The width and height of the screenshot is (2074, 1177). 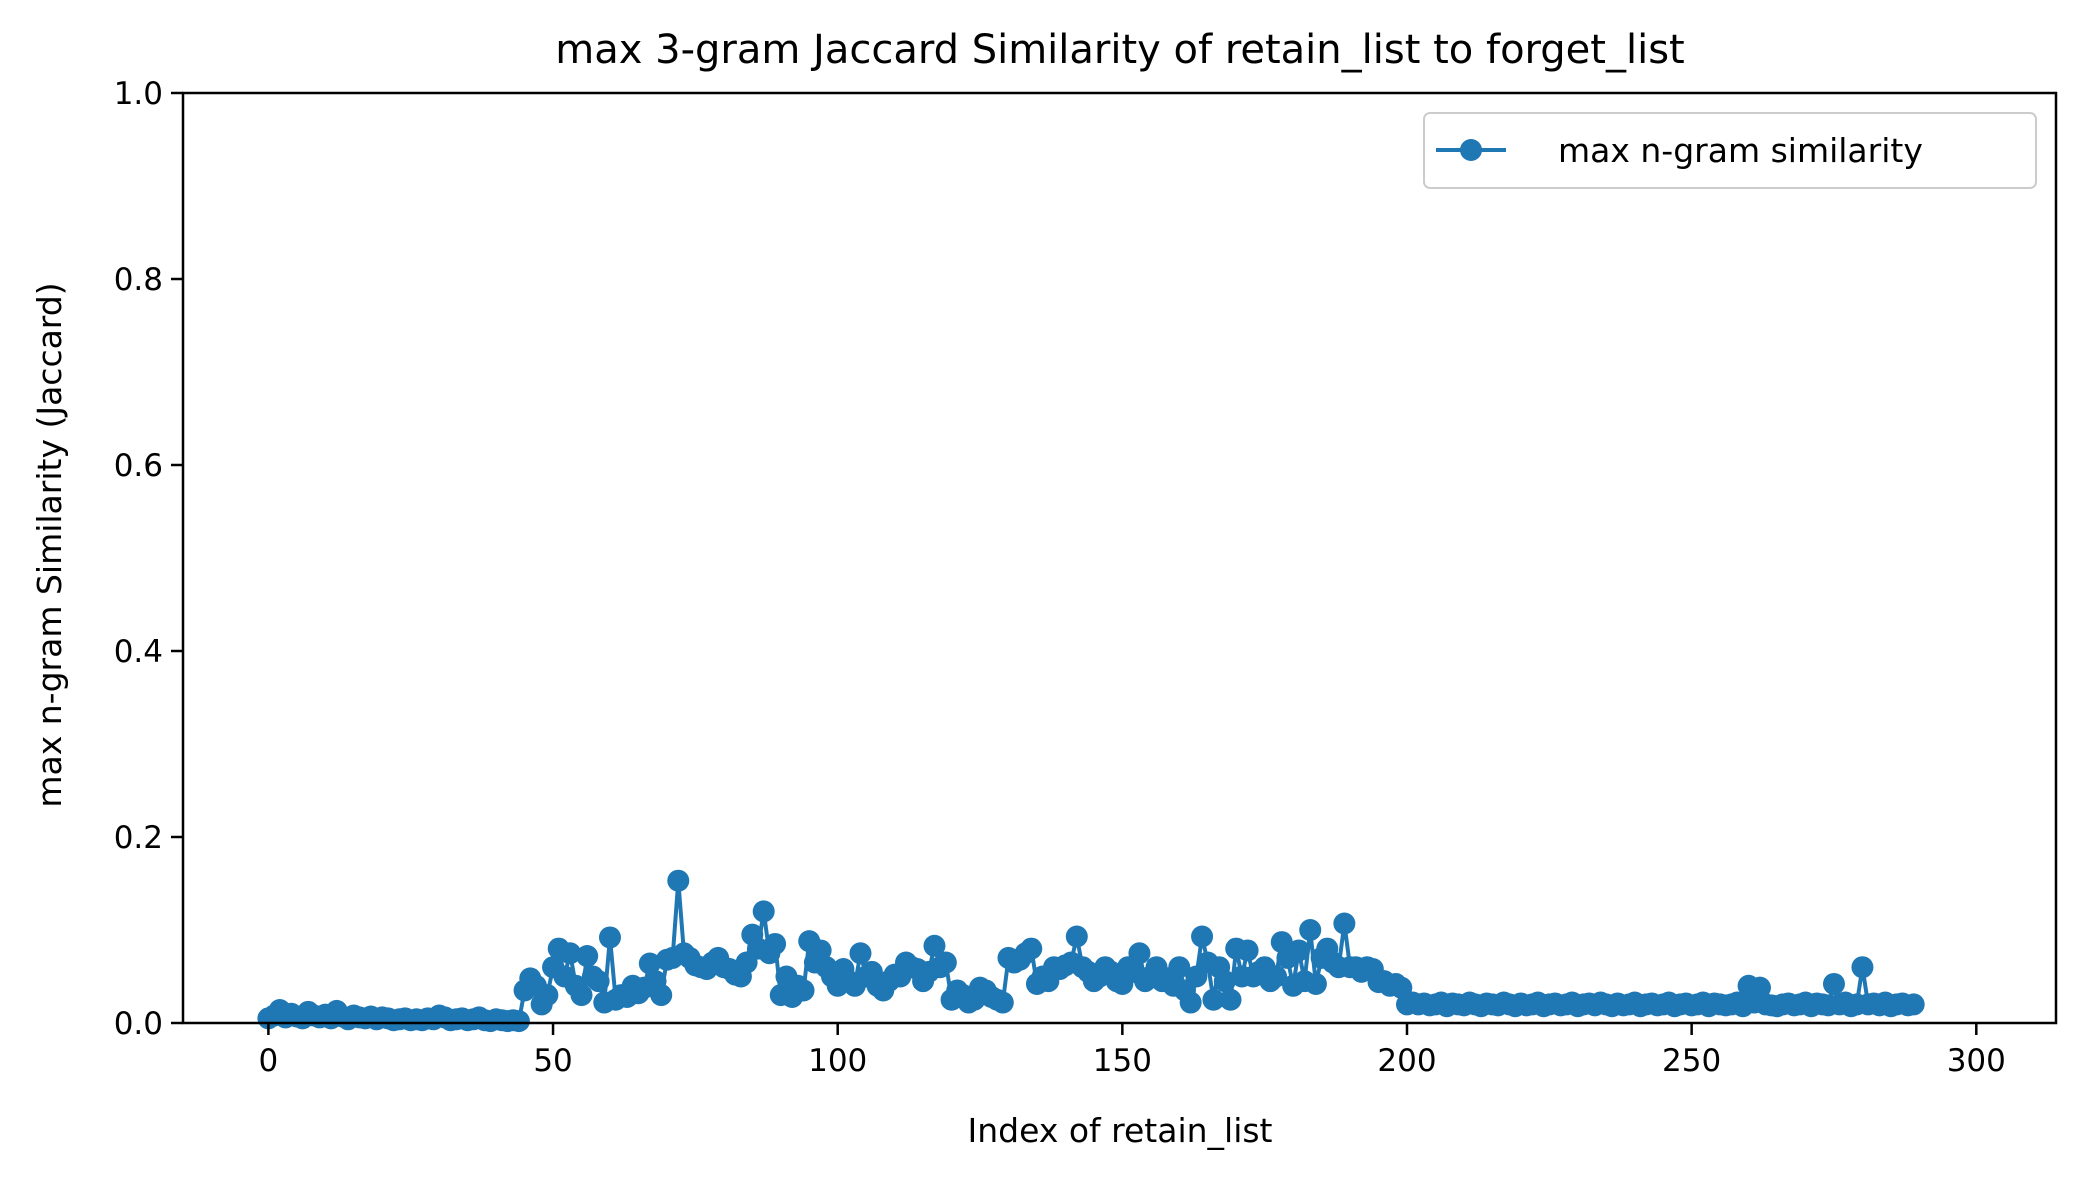 I want to click on x-axis-label: Index of retain_list, so click(x=1120, y=1130).